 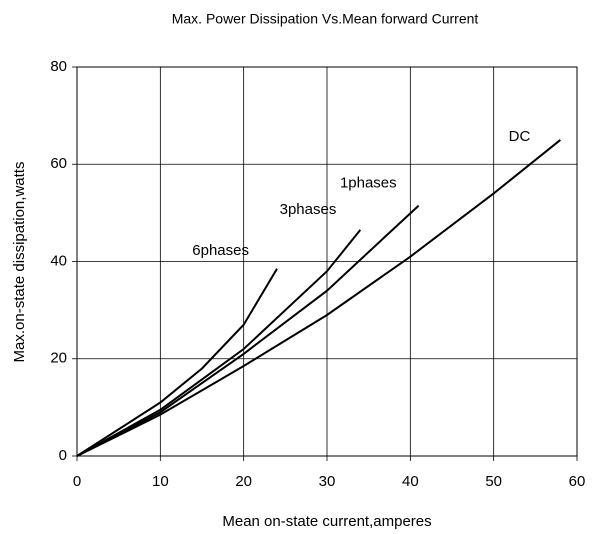 What do you see at coordinates (19, 262) in the screenshot?
I see `y-axis-label: Max.on-state dissipation,watts` at bounding box center [19, 262].